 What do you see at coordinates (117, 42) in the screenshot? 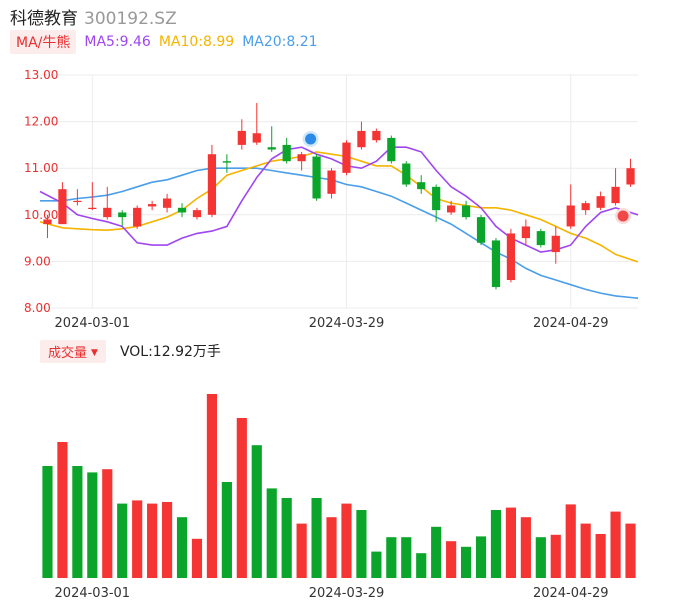
I see `ma5-legend: MA5:9.46` at bounding box center [117, 42].